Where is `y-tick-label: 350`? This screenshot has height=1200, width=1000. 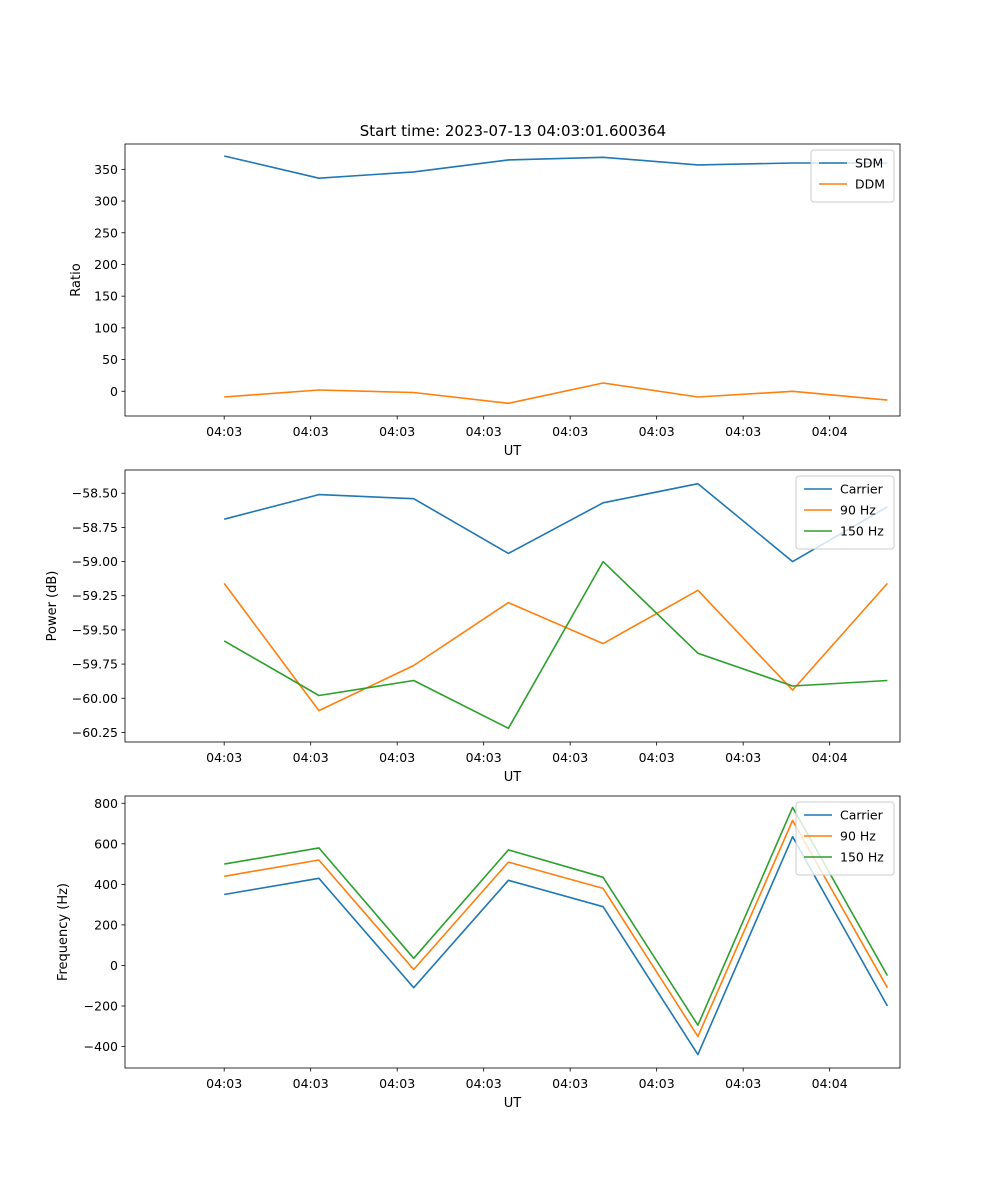
y-tick-label: 350 is located at coordinates (106, 169).